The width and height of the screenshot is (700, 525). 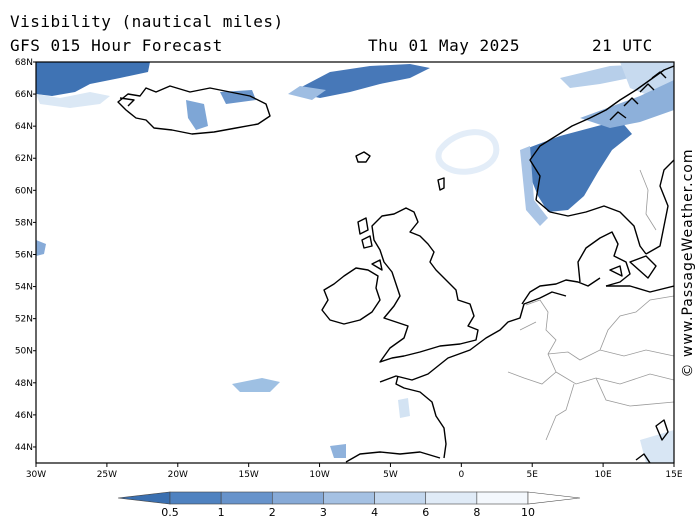 I want to click on credit-text: © www.PassageWeather.com, so click(x=688, y=262).